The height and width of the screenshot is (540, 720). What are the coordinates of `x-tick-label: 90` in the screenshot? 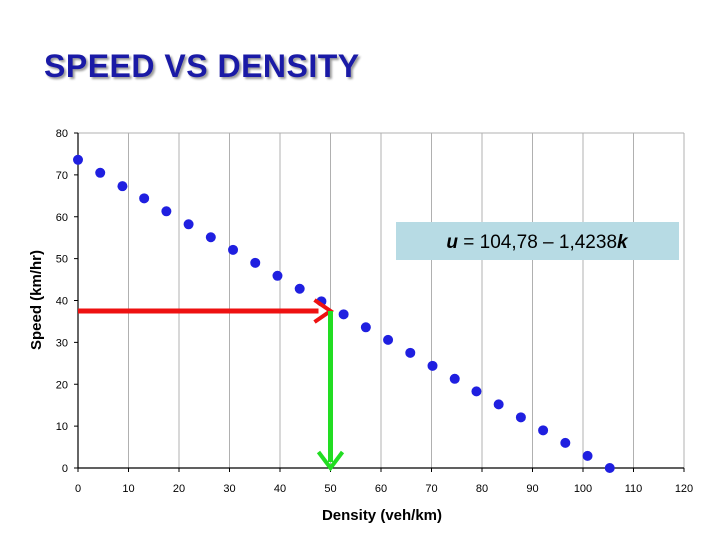 It's located at (532, 489).